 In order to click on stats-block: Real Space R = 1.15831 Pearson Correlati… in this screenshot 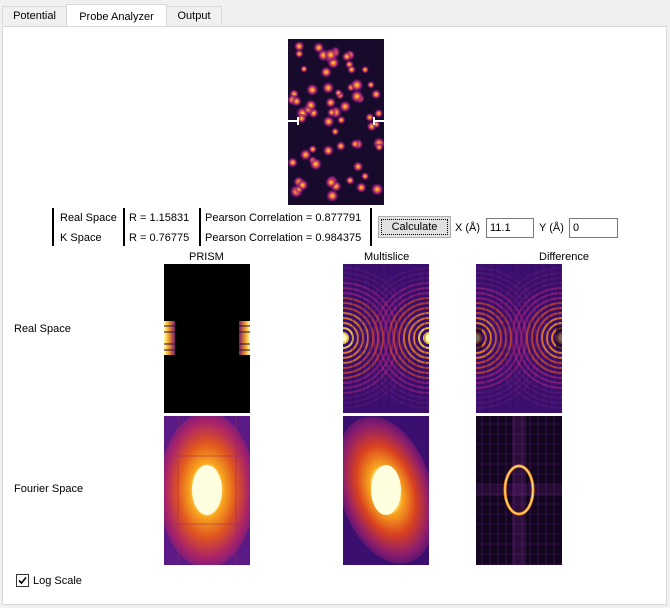, I will do `click(212, 227)`.